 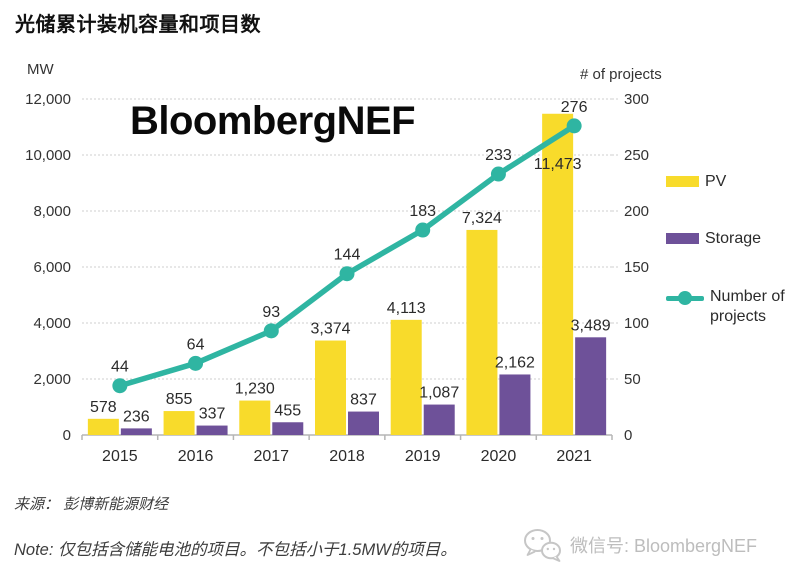 I want to click on left-axis-tick-label: 2,000, so click(x=52, y=379).